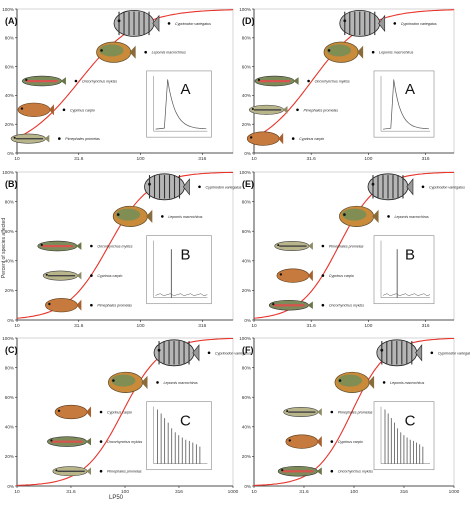  I want to click on panel-d-data-point, so click(297, 110).